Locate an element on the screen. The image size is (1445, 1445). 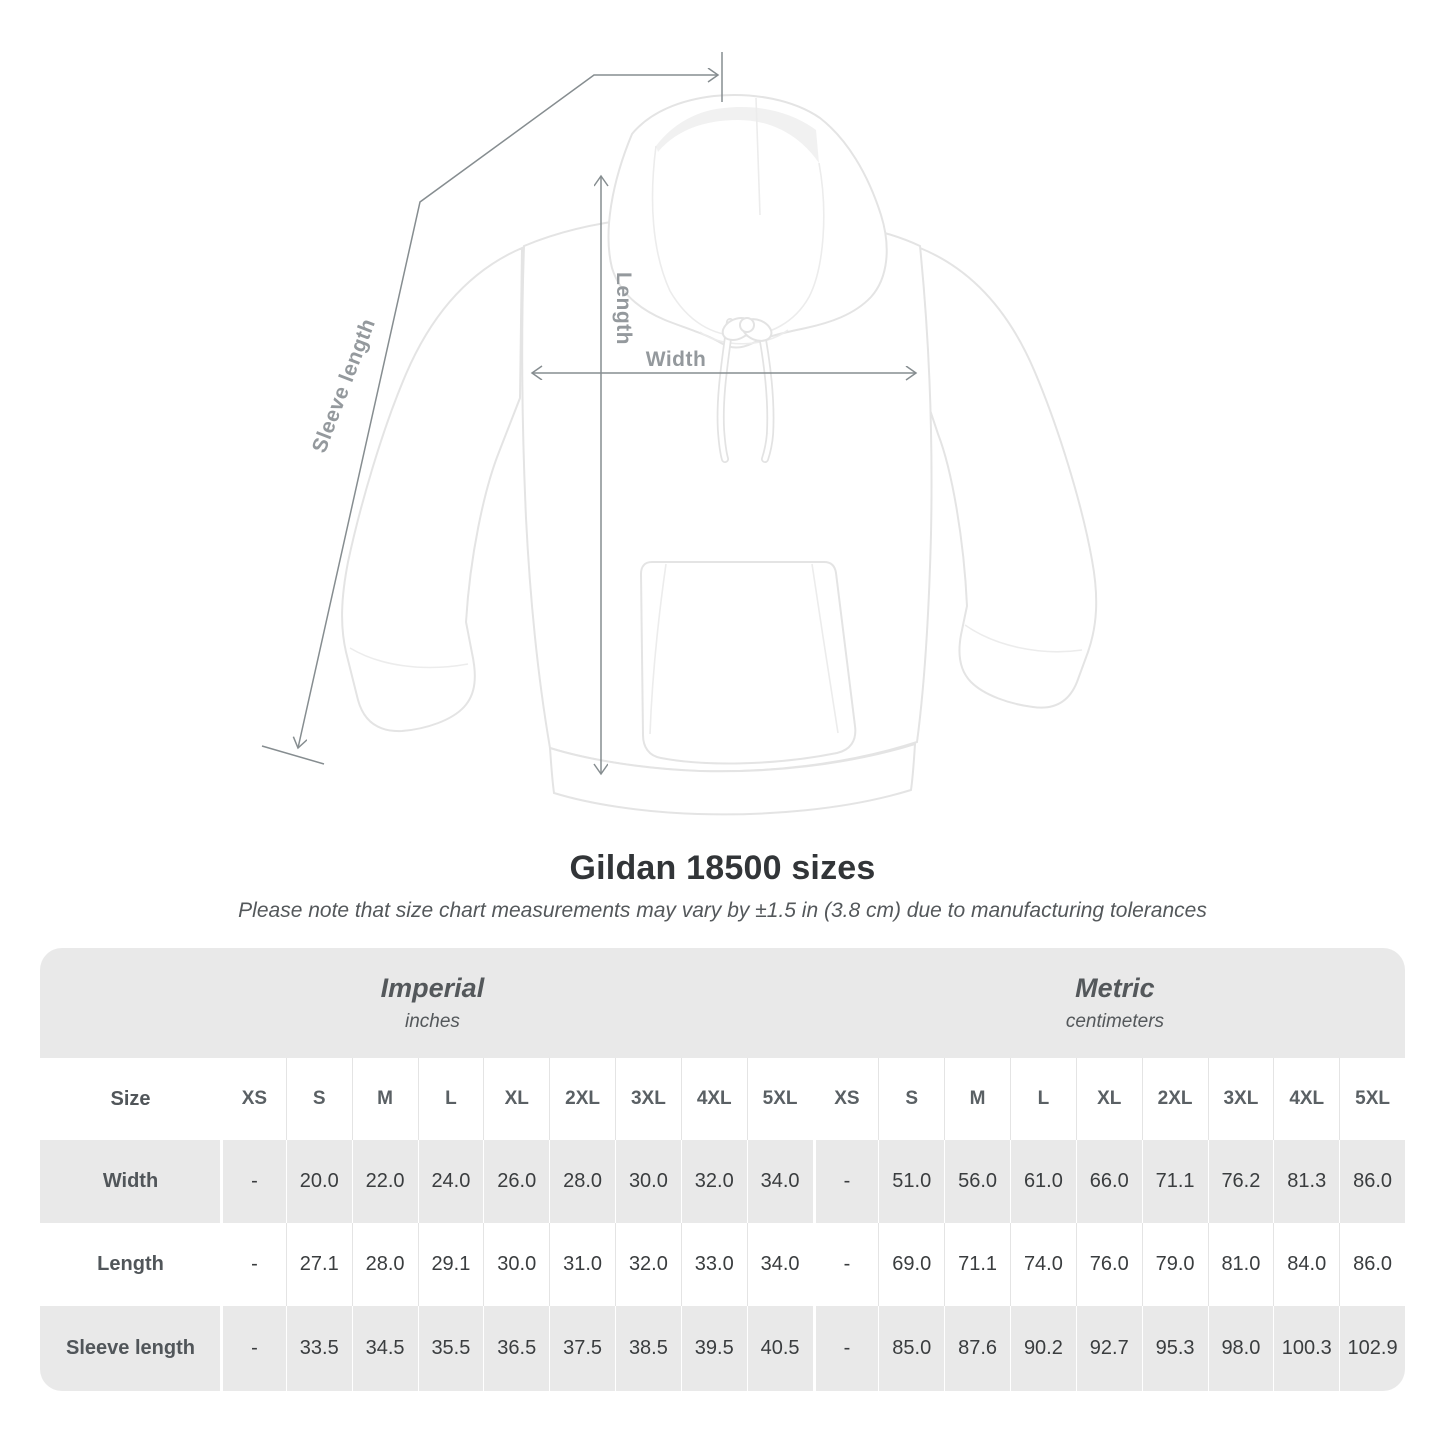
metric-unit: centimeters is located at coordinates (1115, 1021).